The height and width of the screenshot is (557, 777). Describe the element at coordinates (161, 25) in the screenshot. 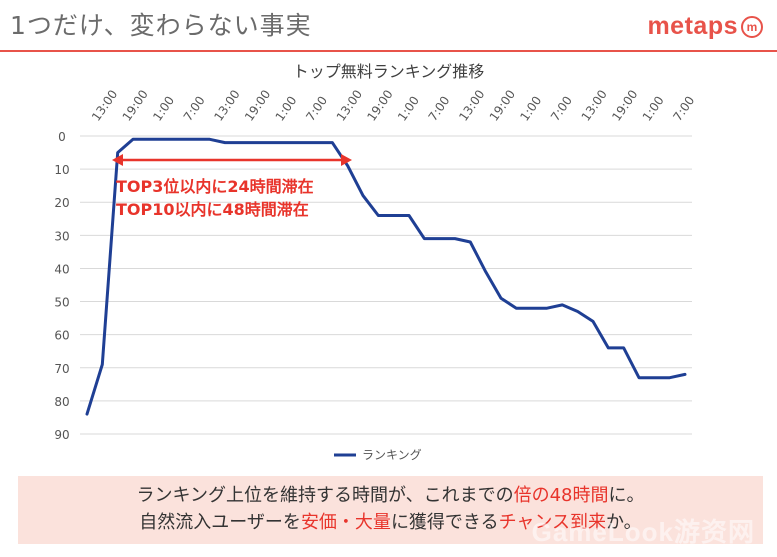

I see `slide-title: 1つだけ、変わらない事実` at that location.